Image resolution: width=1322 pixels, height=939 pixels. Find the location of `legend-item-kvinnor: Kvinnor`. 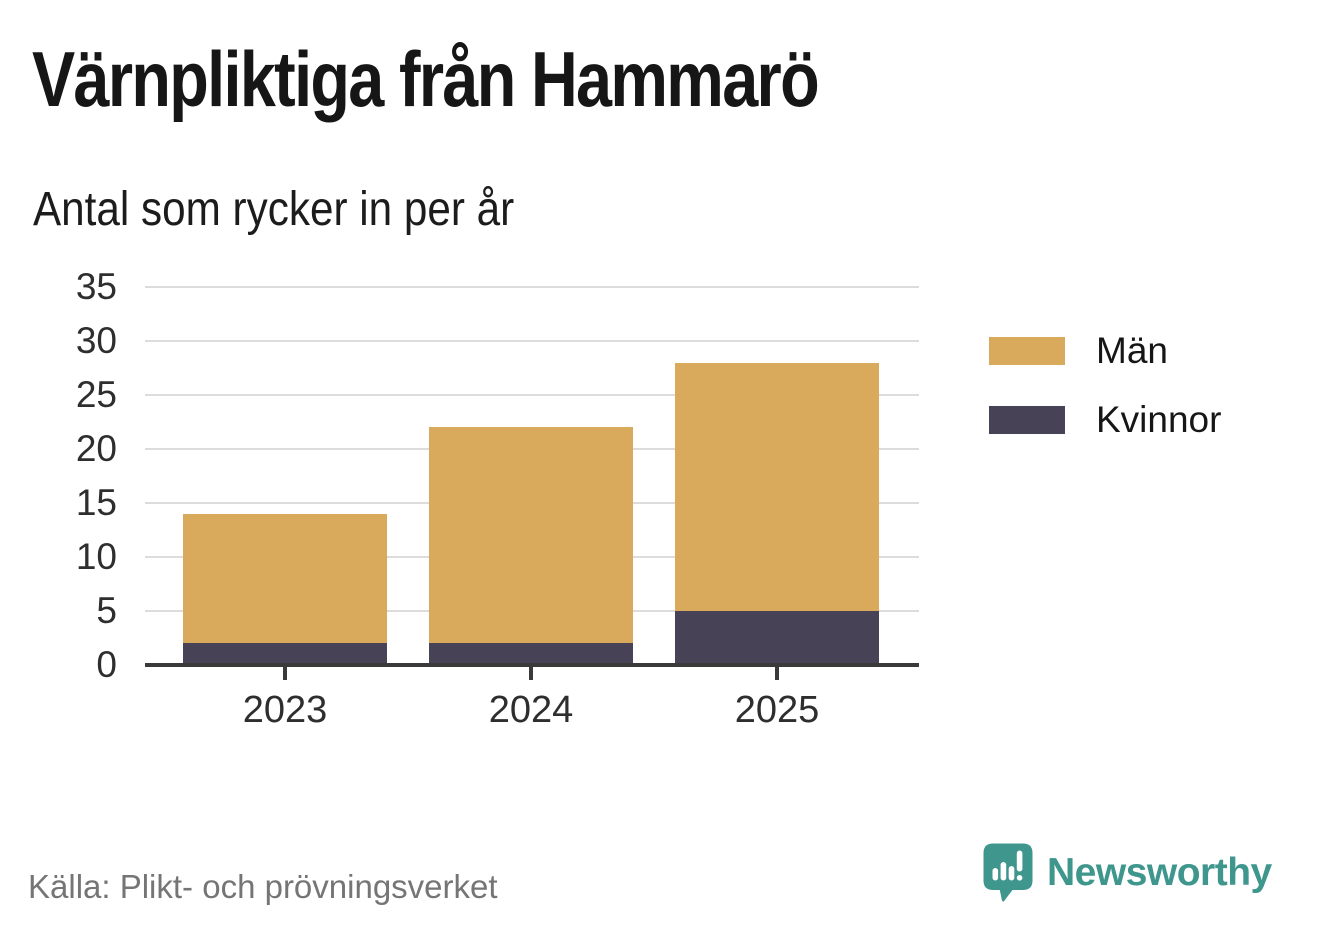

legend-item-kvinnor: Kvinnor is located at coordinates (1105, 420).